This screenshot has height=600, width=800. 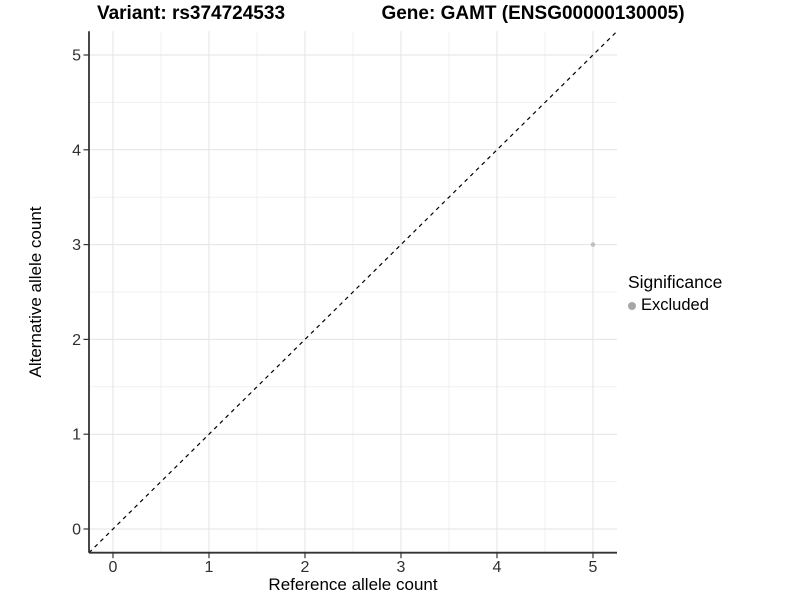 What do you see at coordinates (497, 567) in the screenshot?
I see `x-tick-label: 4` at bounding box center [497, 567].